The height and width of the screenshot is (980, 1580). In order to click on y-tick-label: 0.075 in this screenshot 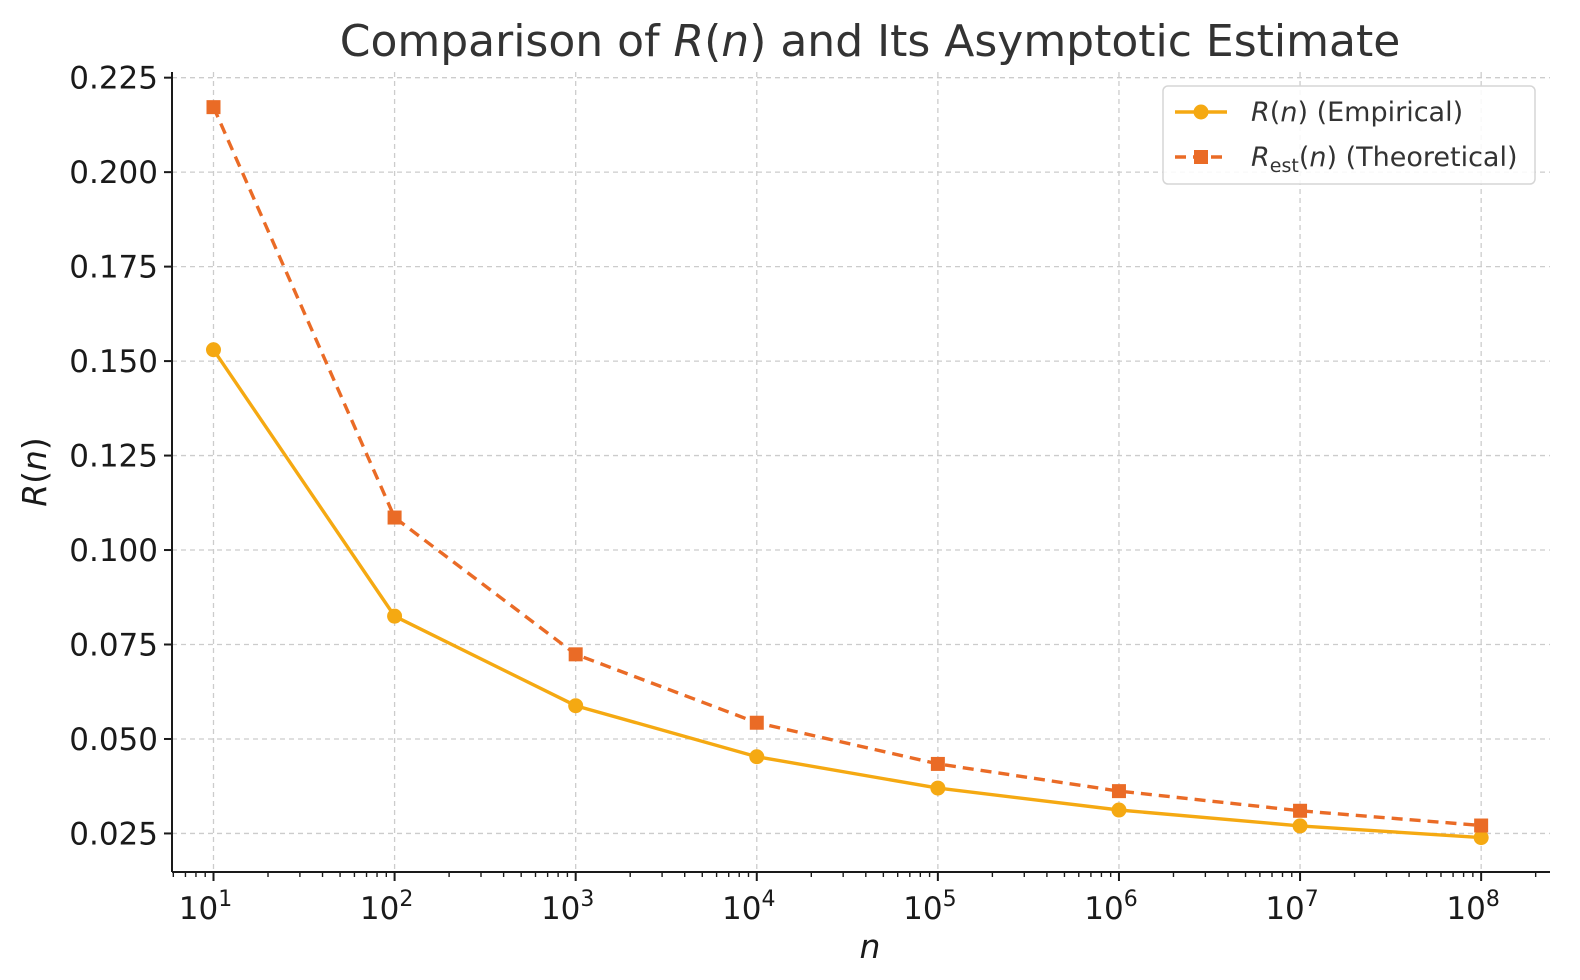, I will do `click(113, 646)`.